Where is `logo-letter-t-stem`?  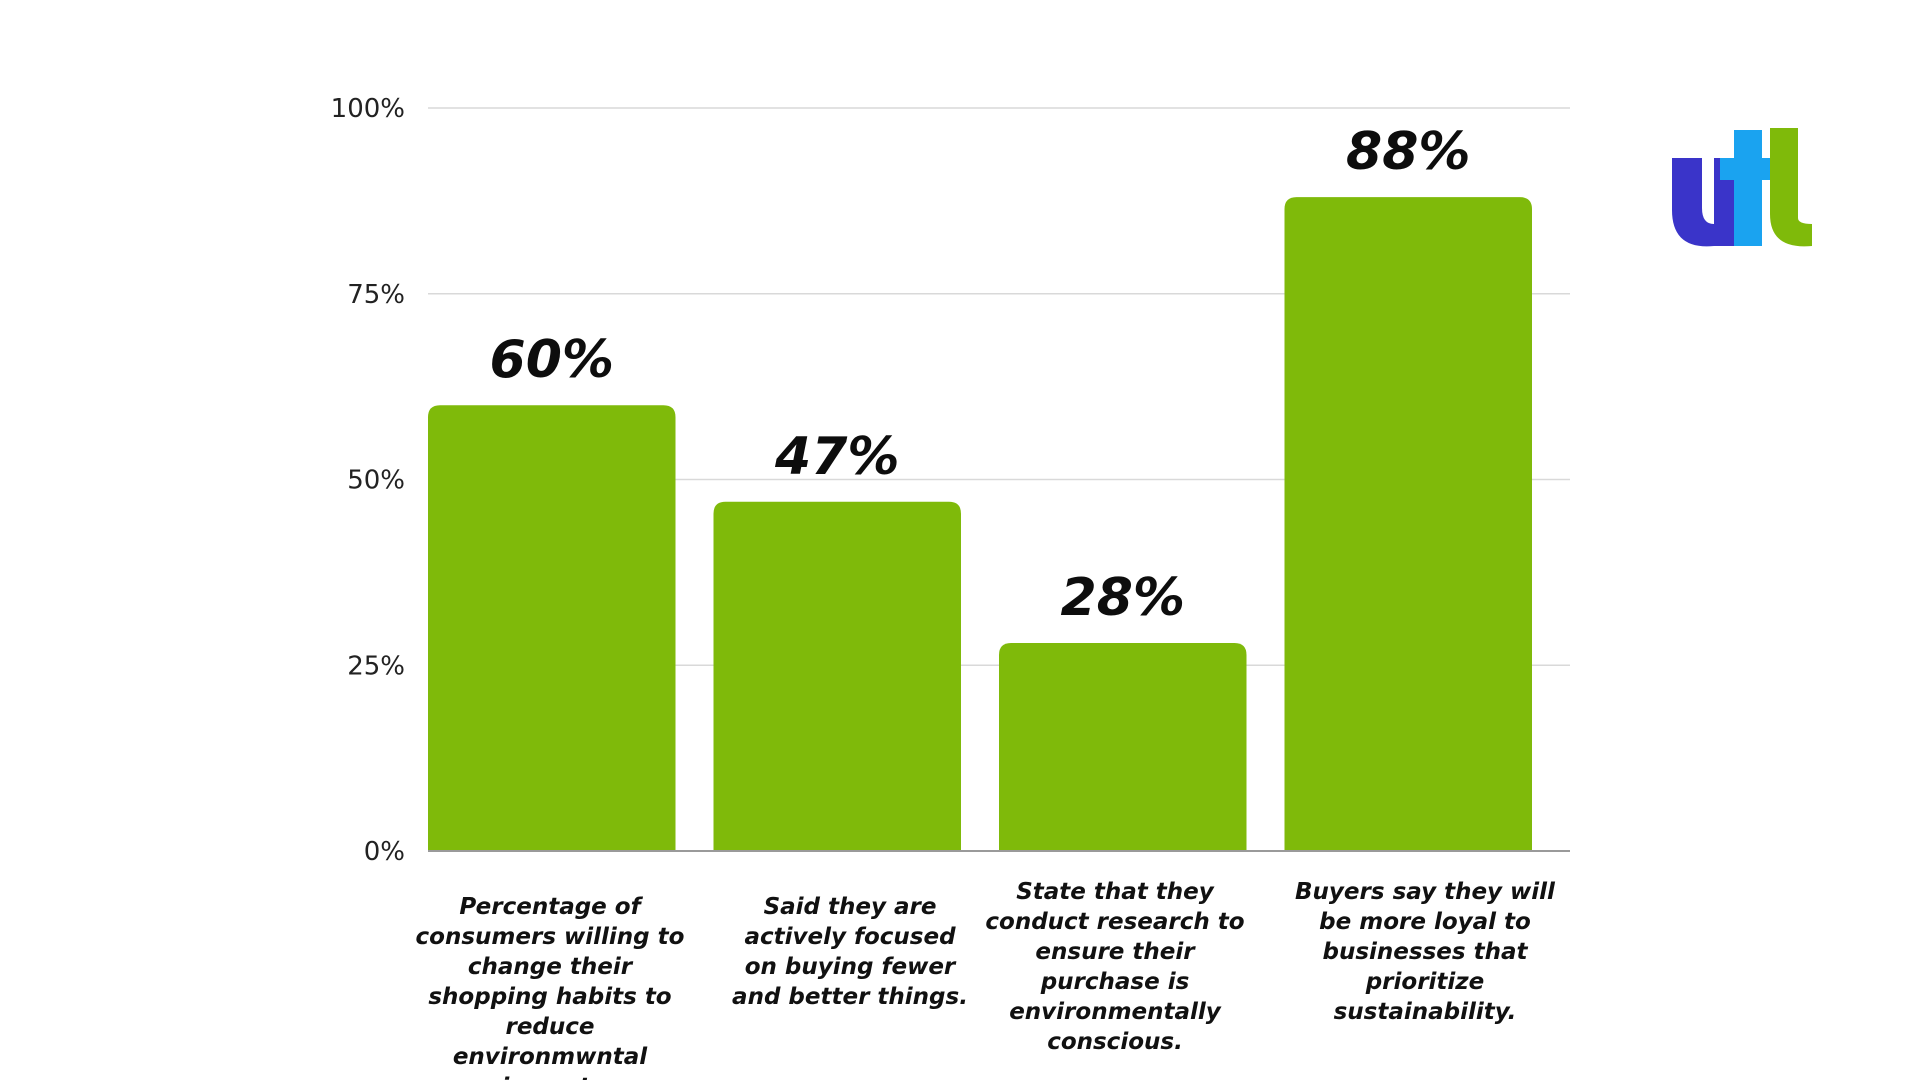 logo-letter-t-stem is located at coordinates (1748, 188).